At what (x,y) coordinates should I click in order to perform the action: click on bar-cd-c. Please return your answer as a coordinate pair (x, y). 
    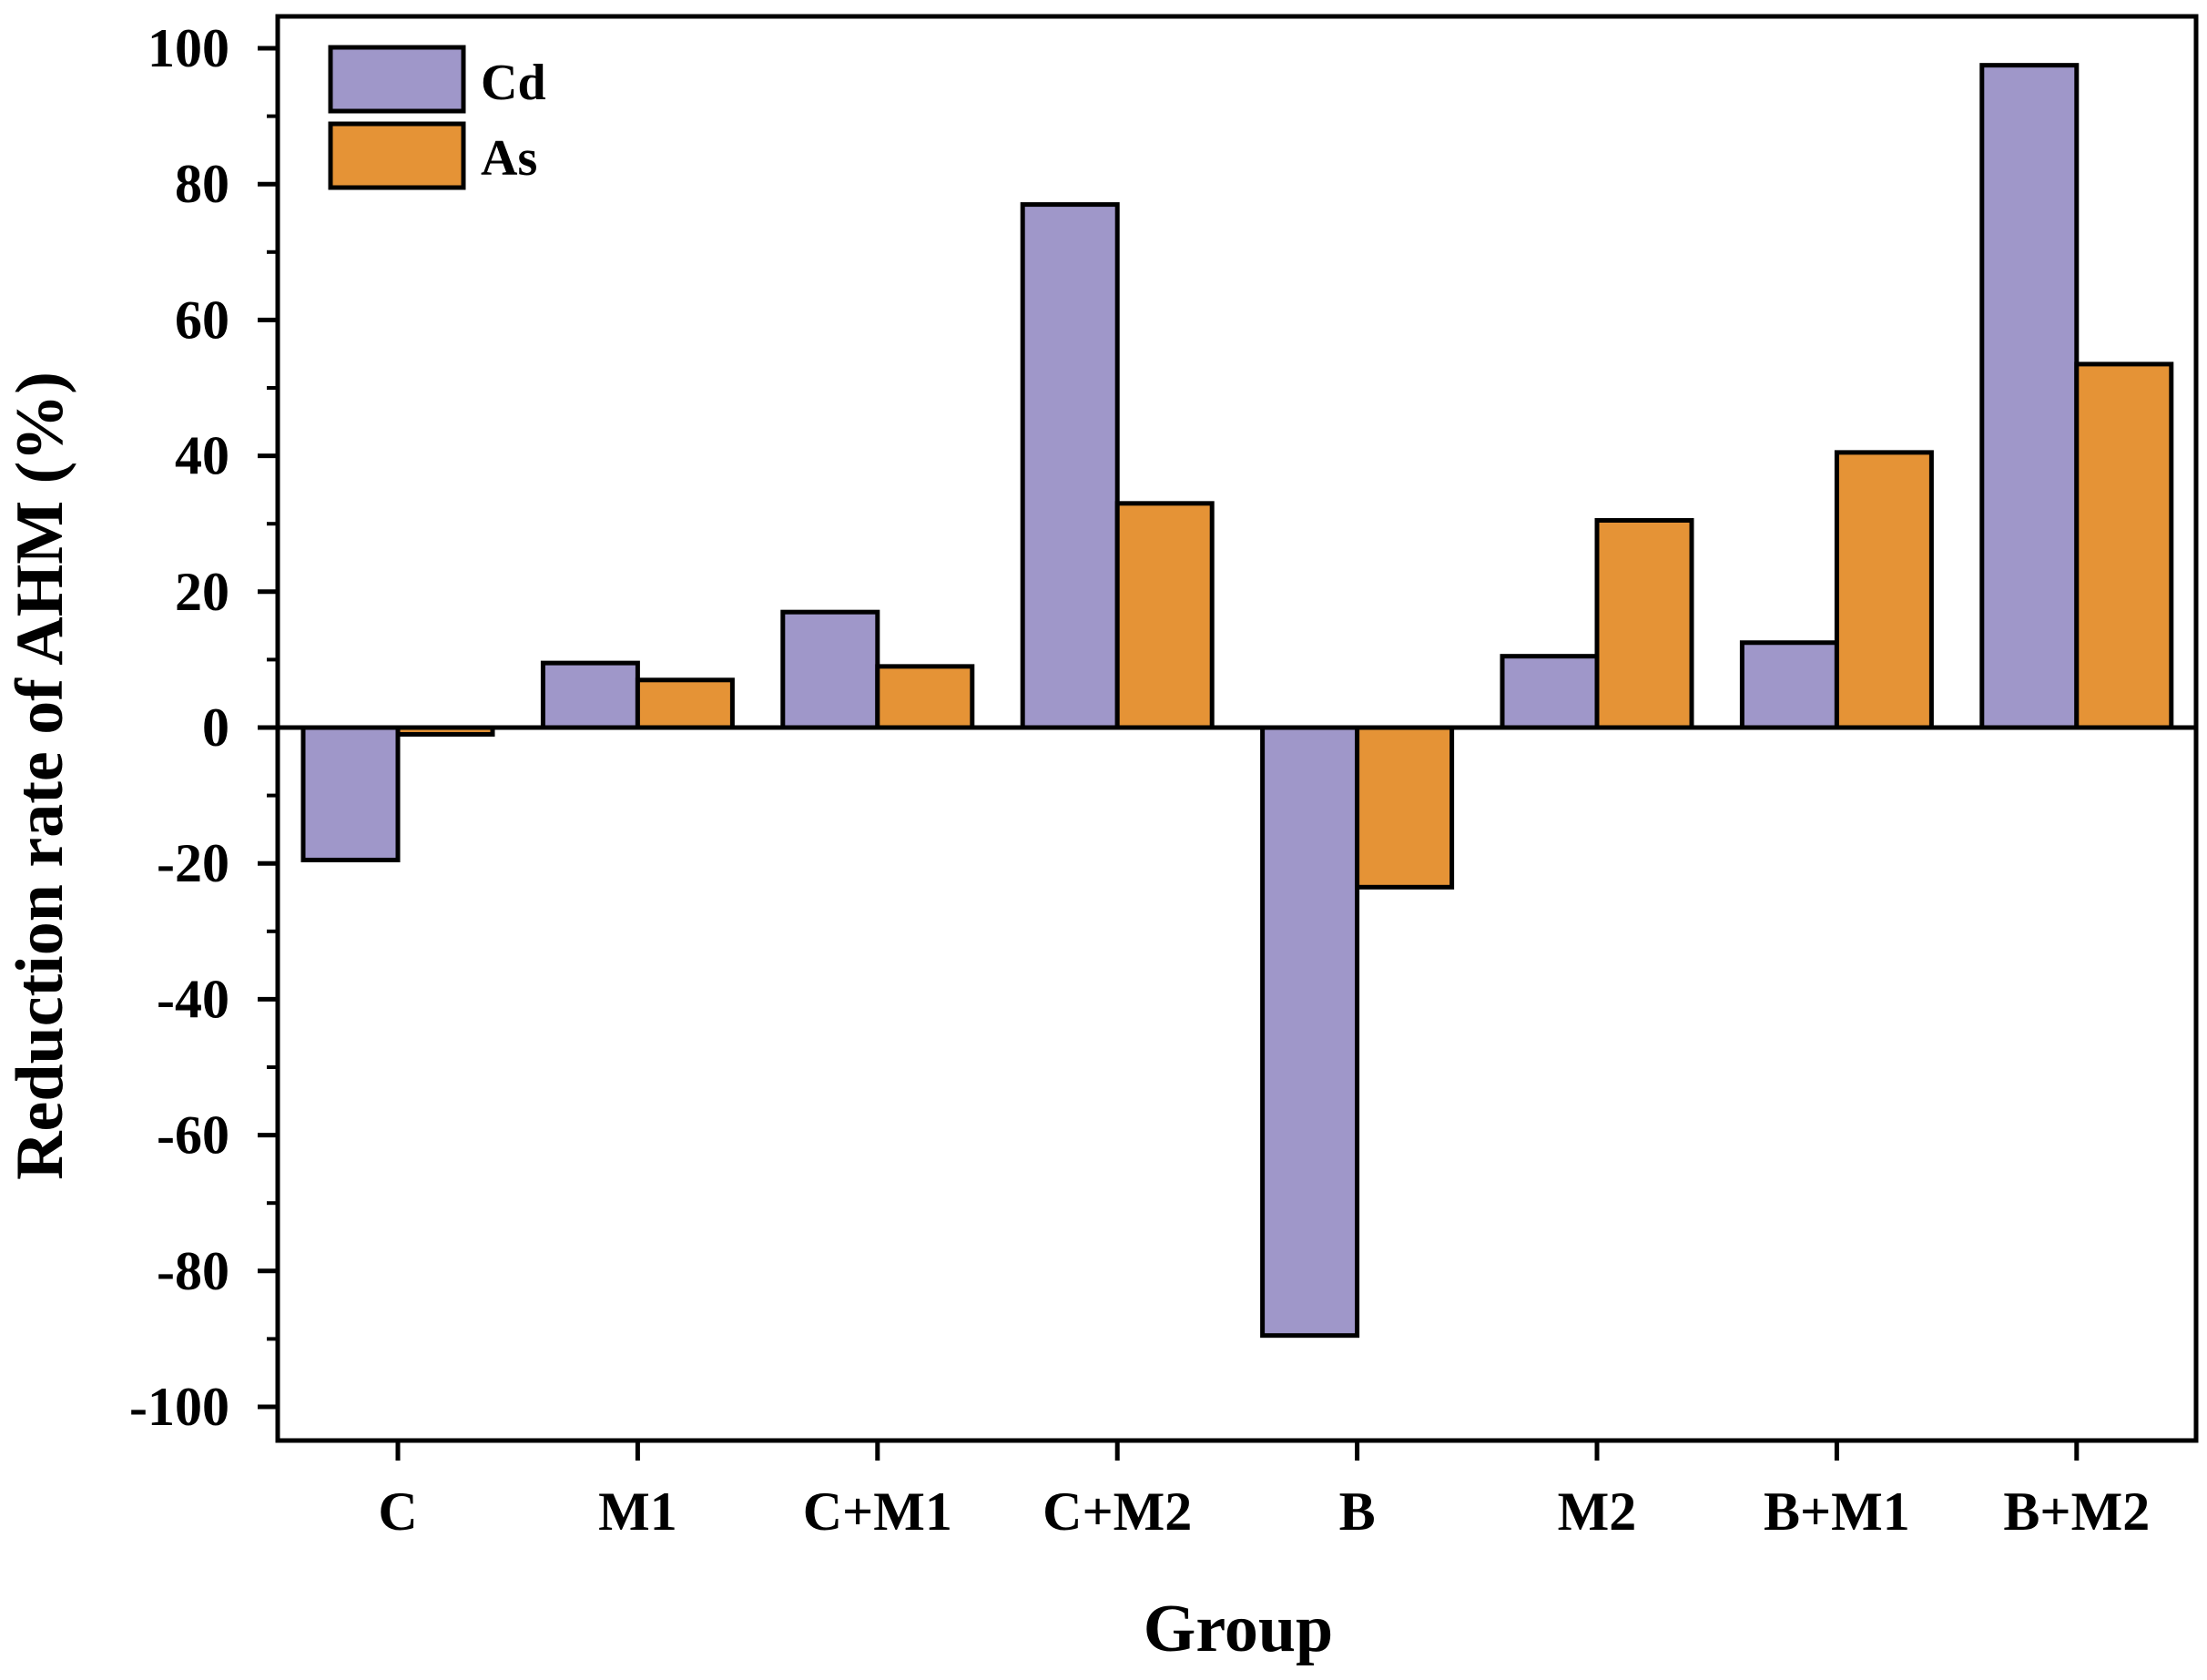
    Looking at the image, I should click on (350, 793).